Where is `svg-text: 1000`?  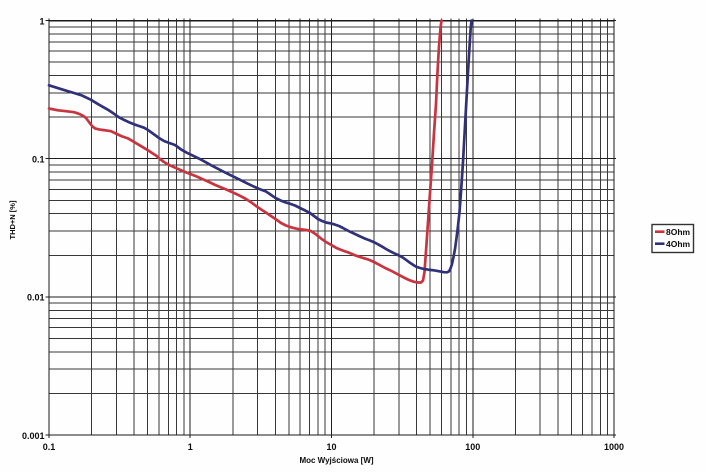
svg-text: 1000 is located at coordinates (614, 447).